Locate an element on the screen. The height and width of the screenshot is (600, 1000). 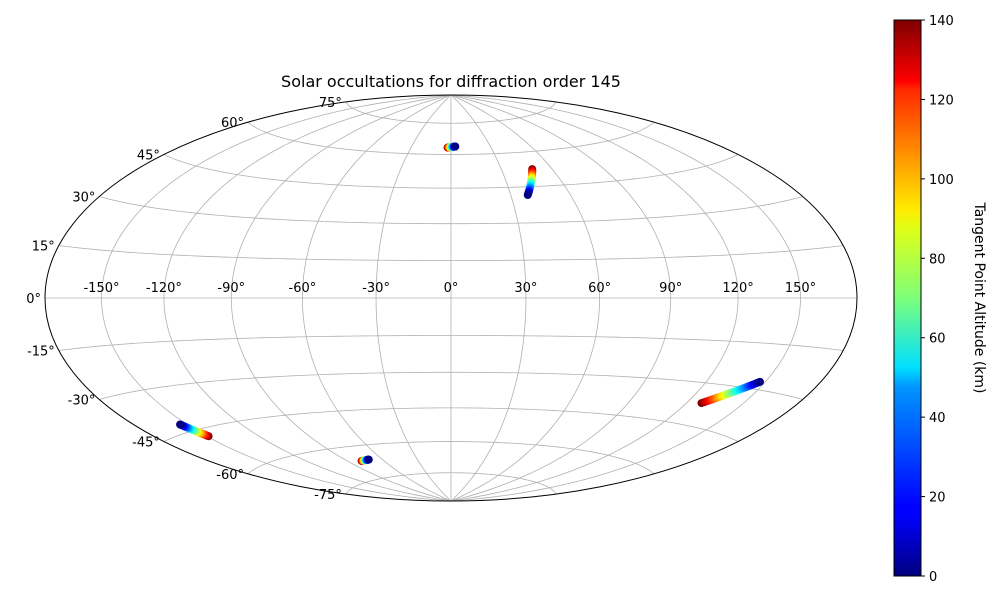
latitude-tick-label: 30° is located at coordinates (83, 198).